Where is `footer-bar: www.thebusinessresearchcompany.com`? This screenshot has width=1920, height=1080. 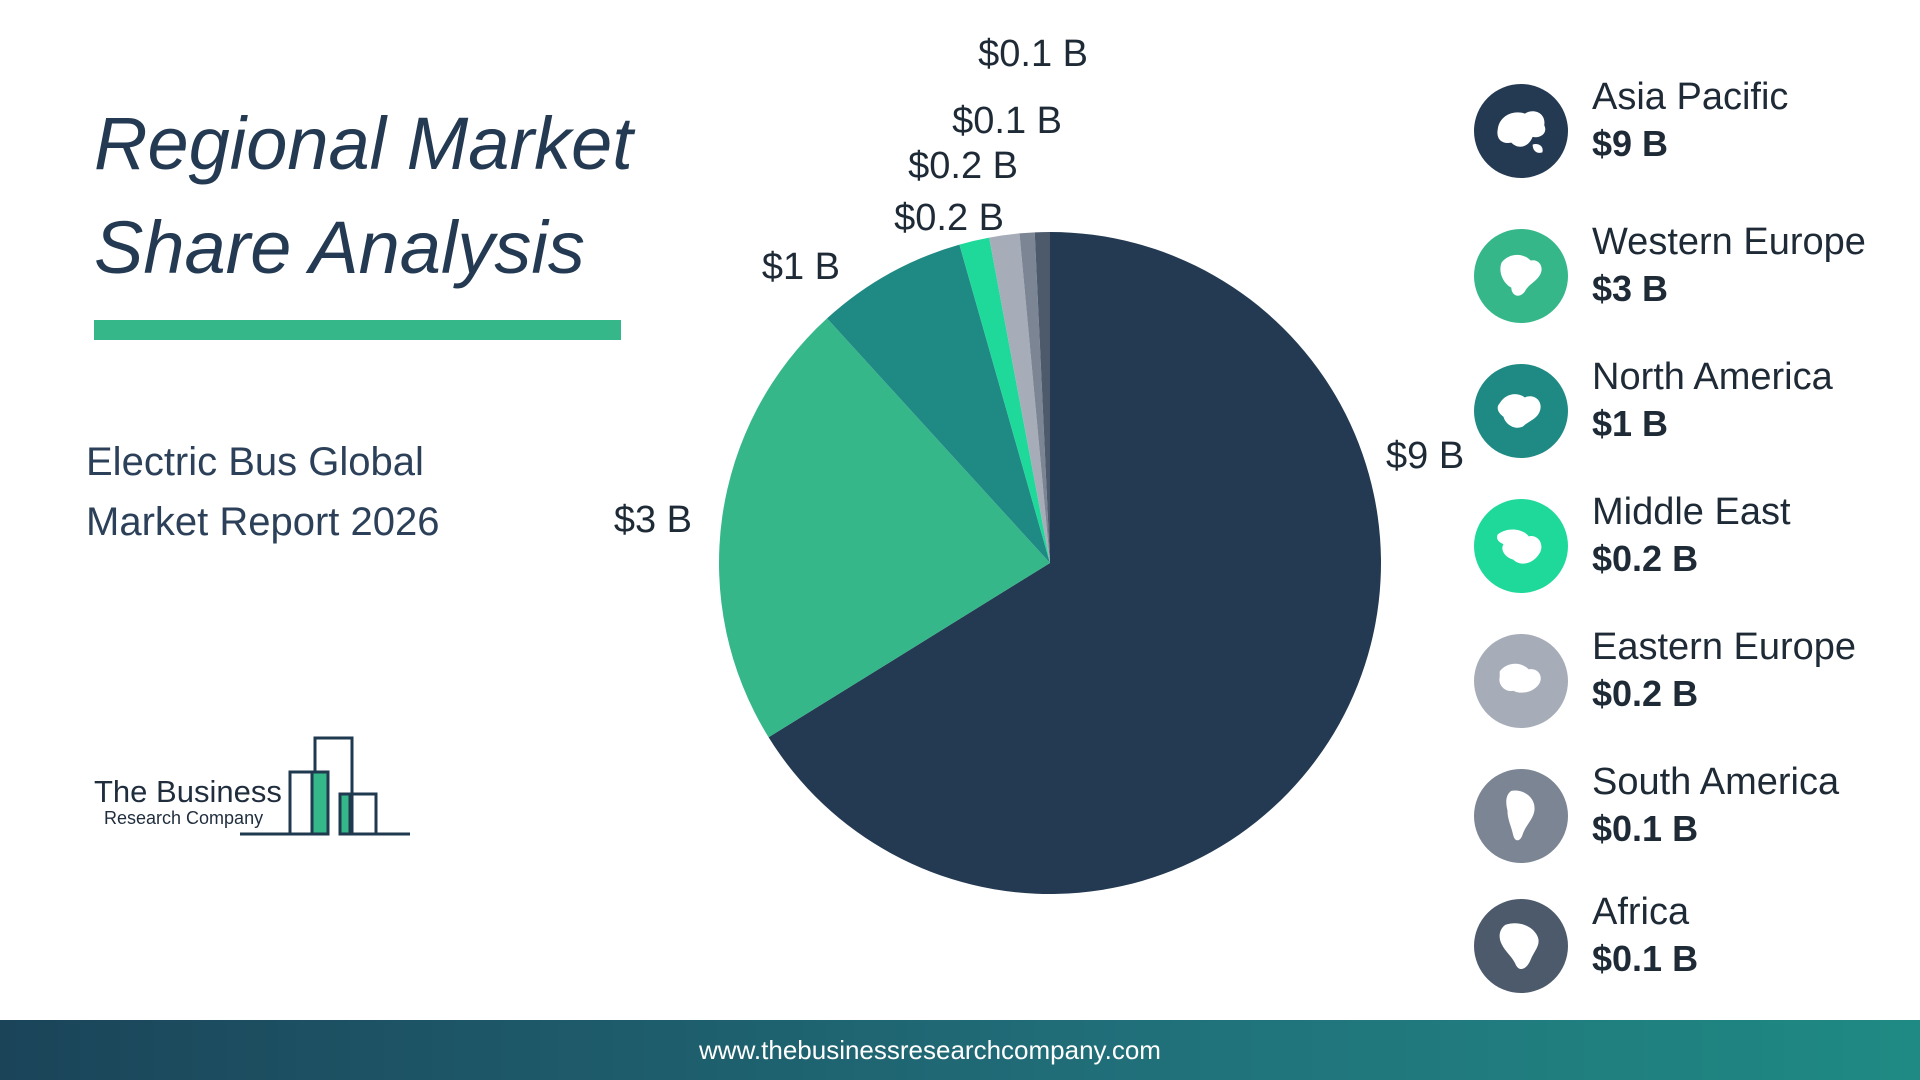 footer-bar: www.thebusinessresearchcompany.com is located at coordinates (960, 1050).